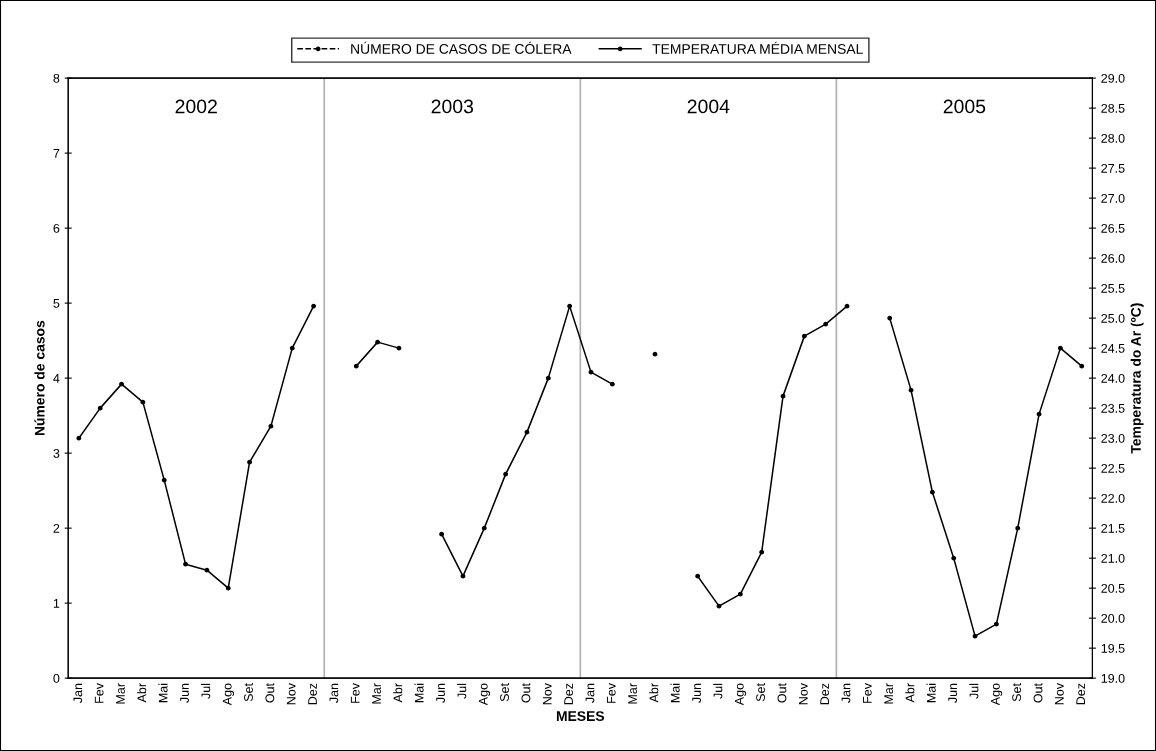 The height and width of the screenshot is (751, 1156). I want to click on y-tick-label: 2, so click(56, 528).